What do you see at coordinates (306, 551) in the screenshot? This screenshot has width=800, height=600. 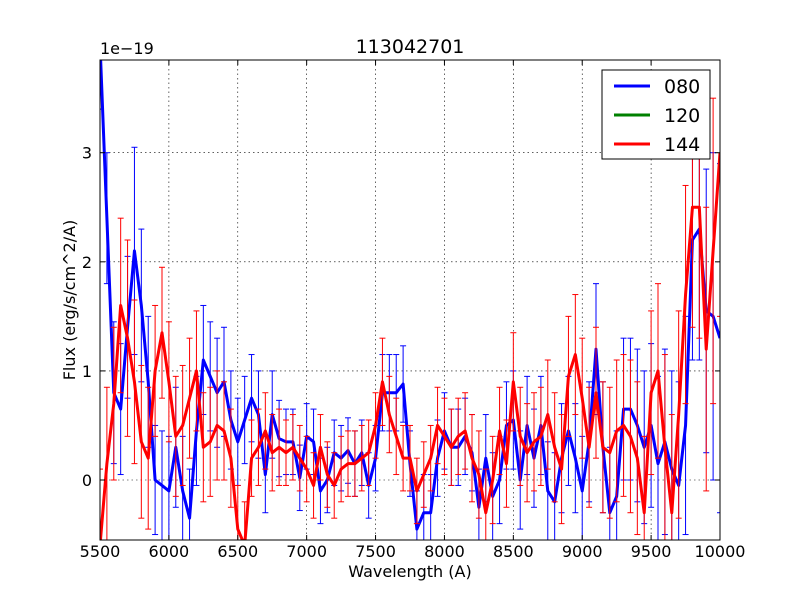 I see `x-tick-label: 7000` at bounding box center [306, 551].